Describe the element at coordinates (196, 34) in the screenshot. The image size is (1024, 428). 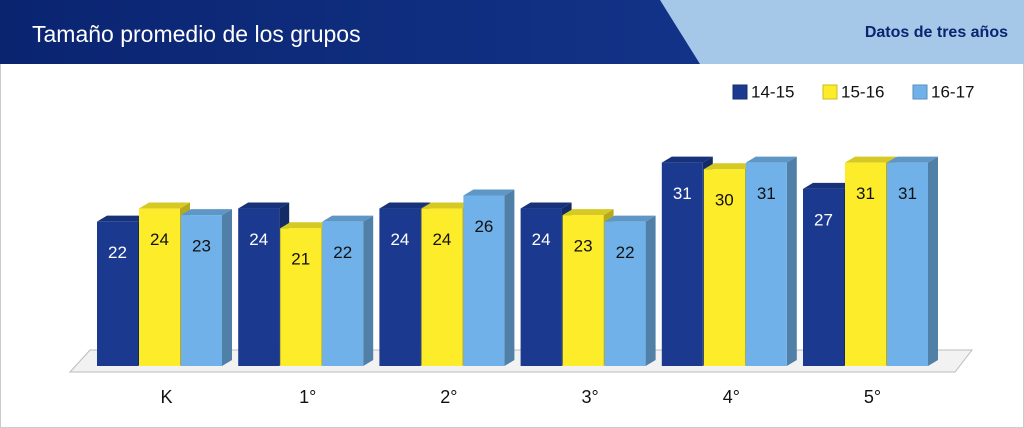
I see `header-title: Tamaño promedio de los grupos` at that location.